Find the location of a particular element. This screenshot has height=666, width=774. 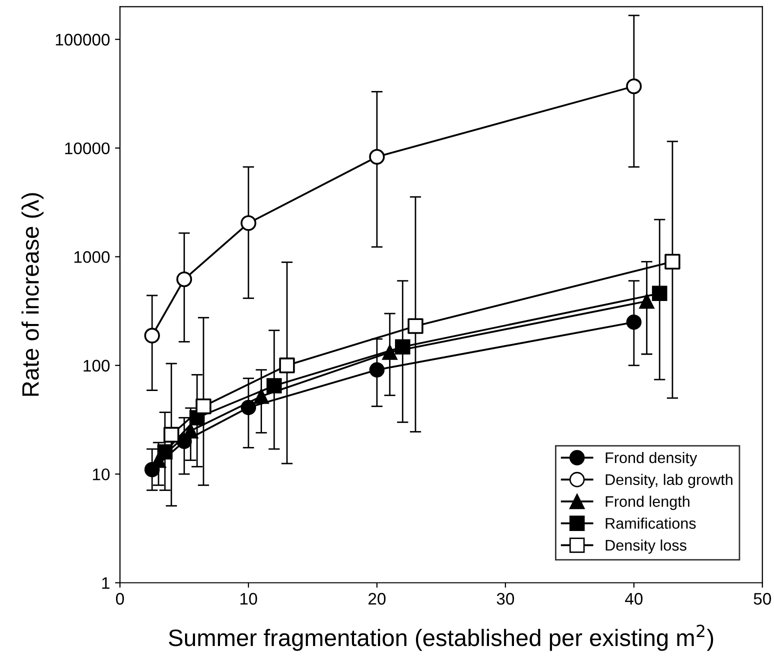

legend-label: Density loss is located at coordinates (646, 546).